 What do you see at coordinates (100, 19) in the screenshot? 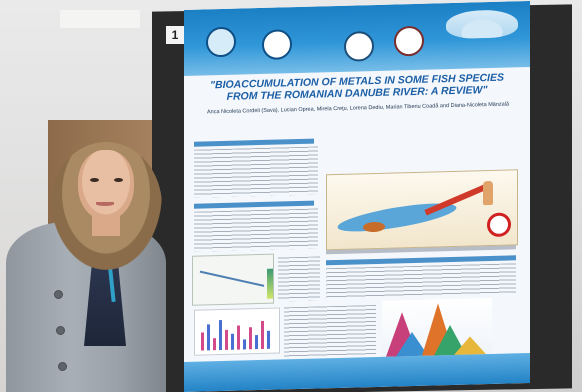
I see `ceiling-light` at bounding box center [100, 19].